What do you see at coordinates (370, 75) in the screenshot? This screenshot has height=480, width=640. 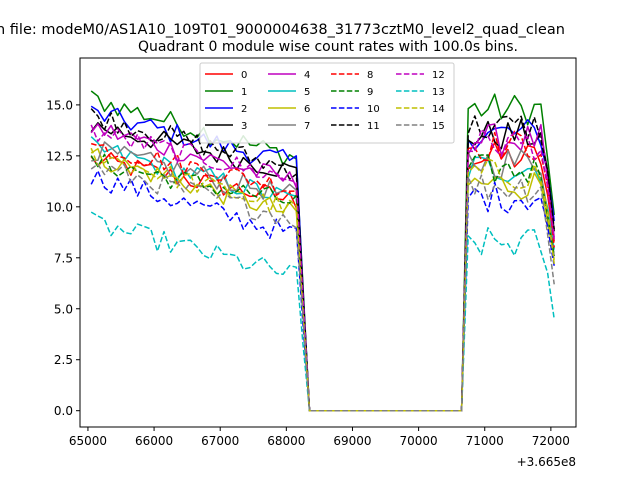 I see `legend-label: 8` at bounding box center [370, 75].